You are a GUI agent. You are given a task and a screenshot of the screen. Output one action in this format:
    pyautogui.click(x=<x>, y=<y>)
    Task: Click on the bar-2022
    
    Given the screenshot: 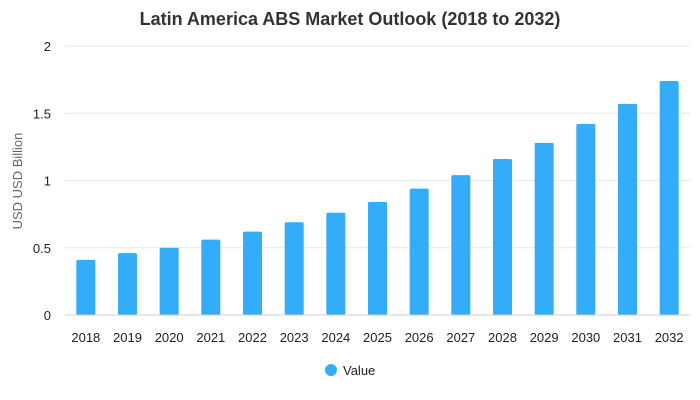 What is the action you would take?
    pyautogui.click(x=252, y=273)
    